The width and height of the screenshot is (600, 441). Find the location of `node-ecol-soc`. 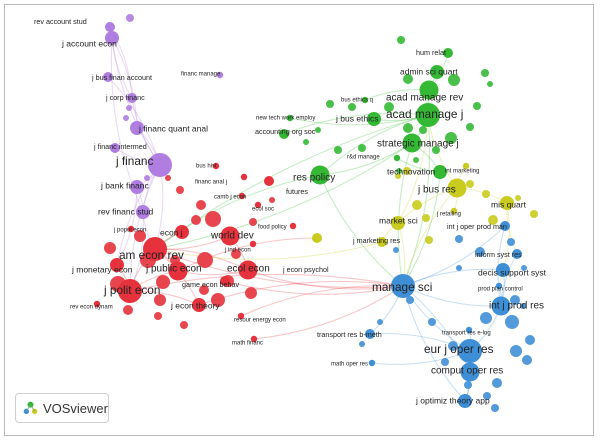

node-ecol-soc is located at coordinates (258, 205).